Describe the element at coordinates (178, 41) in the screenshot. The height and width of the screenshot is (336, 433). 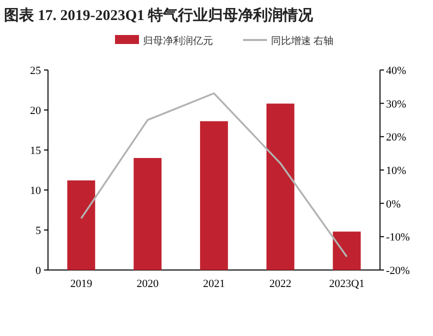
I see `legend-label: 归母净利润亿元` at that location.